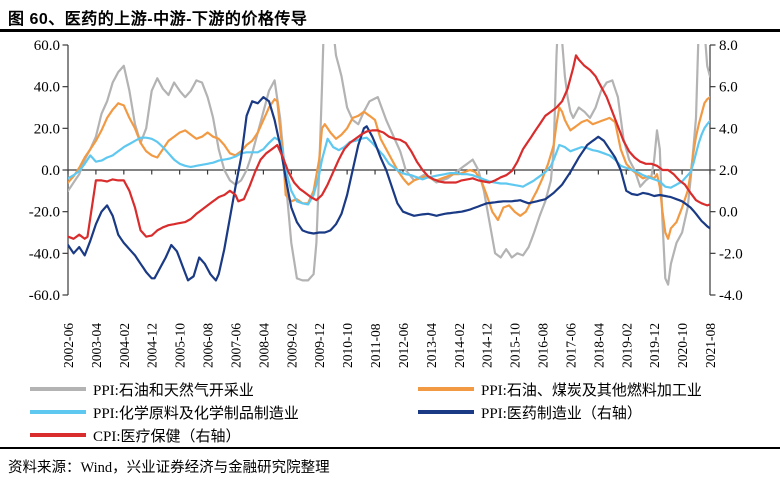  Describe the element at coordinates (515, 345) in the screenshot. I see `x-axis-tick-label: 2015-10` at that location.